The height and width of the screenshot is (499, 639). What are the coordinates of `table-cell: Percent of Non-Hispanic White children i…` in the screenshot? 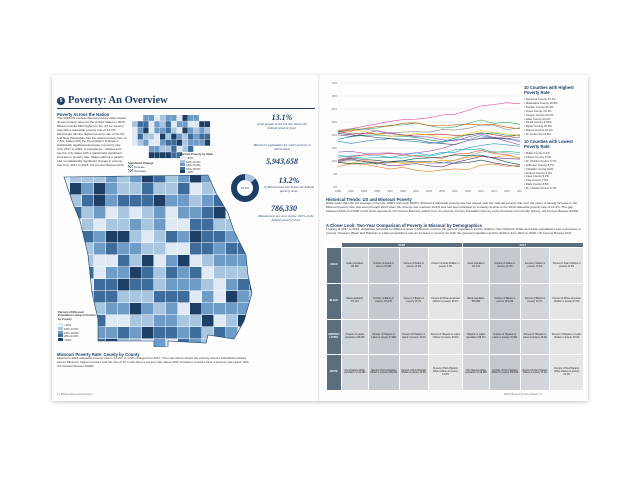 It's located at (566, 372).